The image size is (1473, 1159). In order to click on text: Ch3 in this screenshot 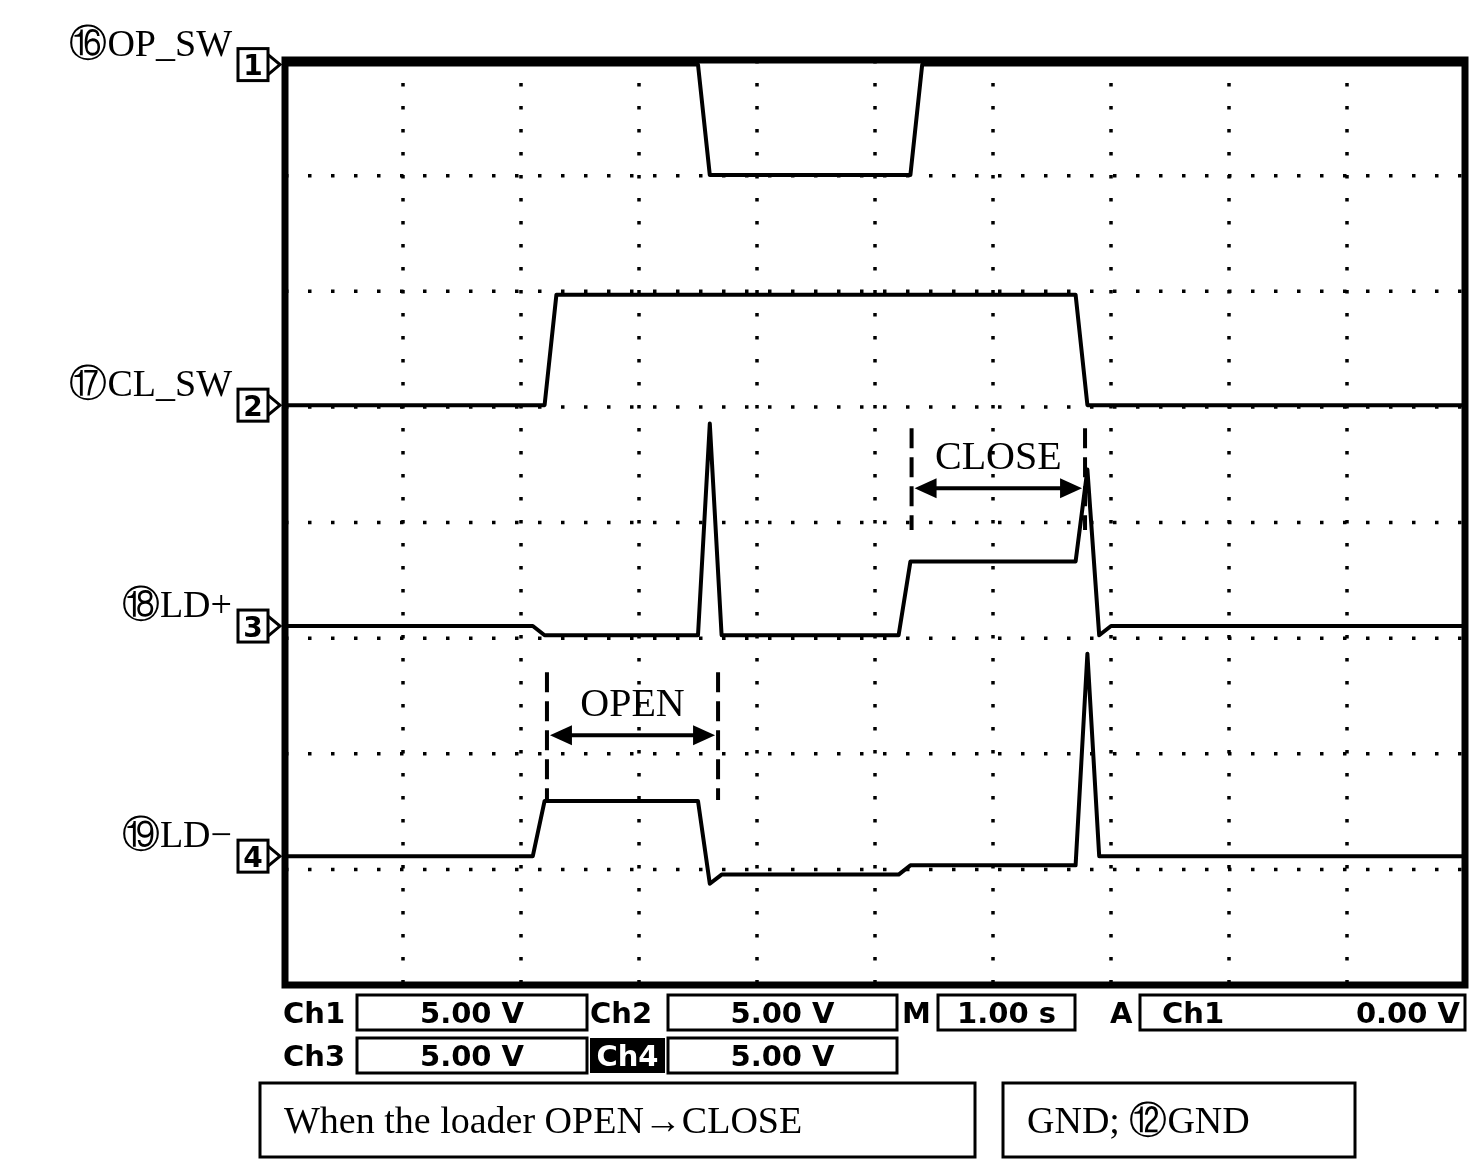, I will do `click(314, 1055)`.